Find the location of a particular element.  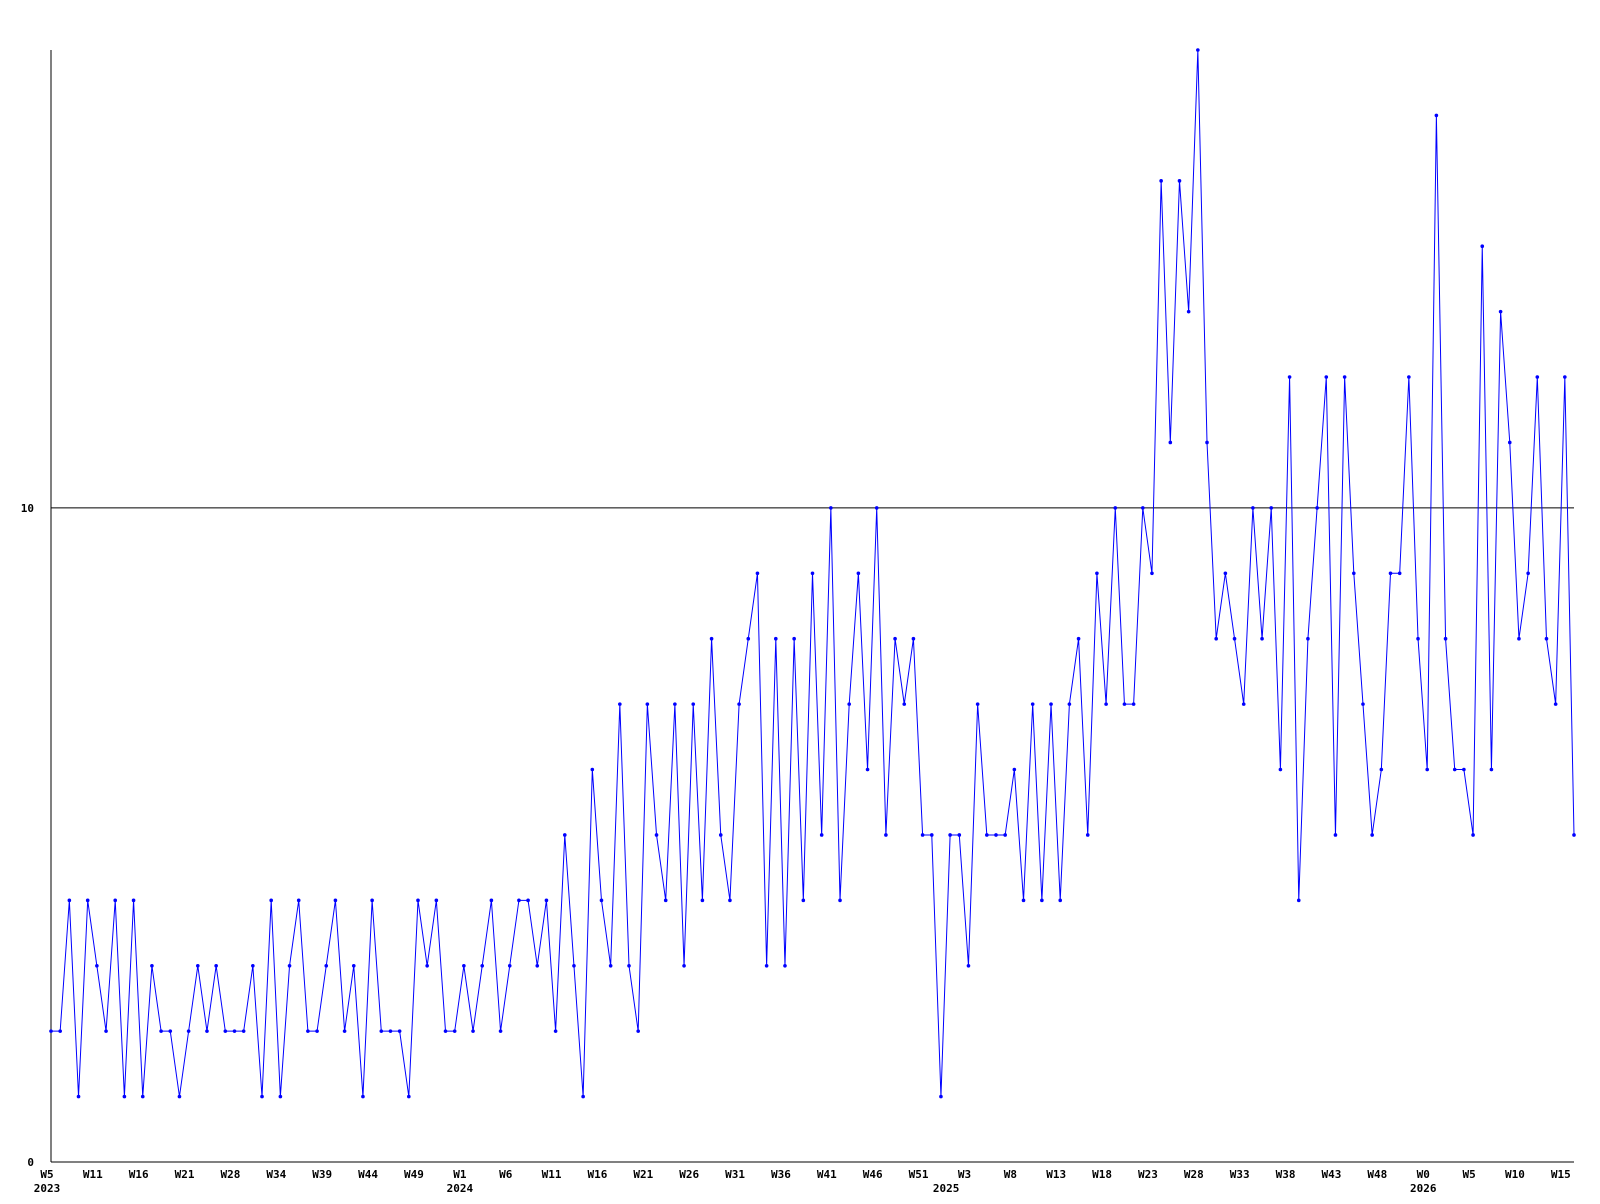

x-tick-label: W3 is located at coordinates (964, 1174).